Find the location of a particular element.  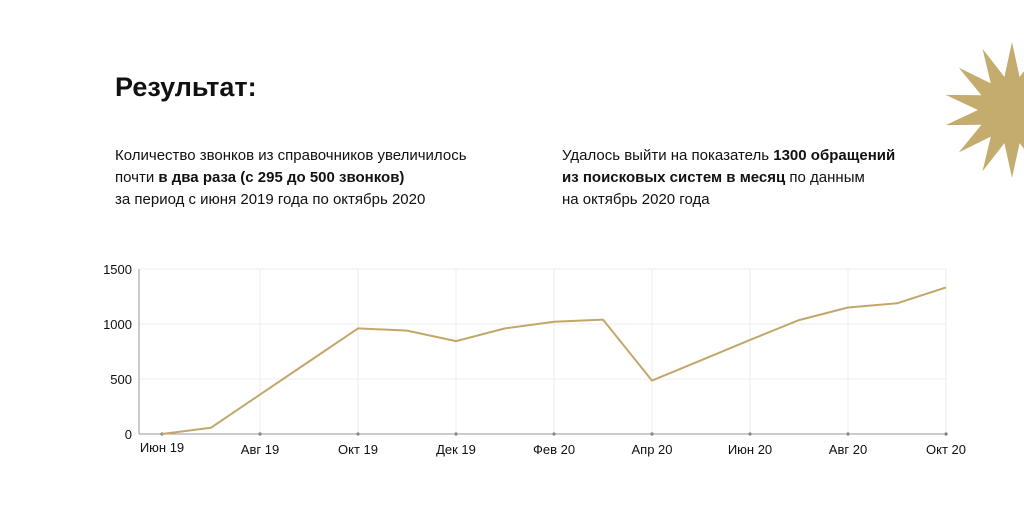

highlight-text: в два раза (с 295 до 500 звонков) is located at coordinates (281, 177).